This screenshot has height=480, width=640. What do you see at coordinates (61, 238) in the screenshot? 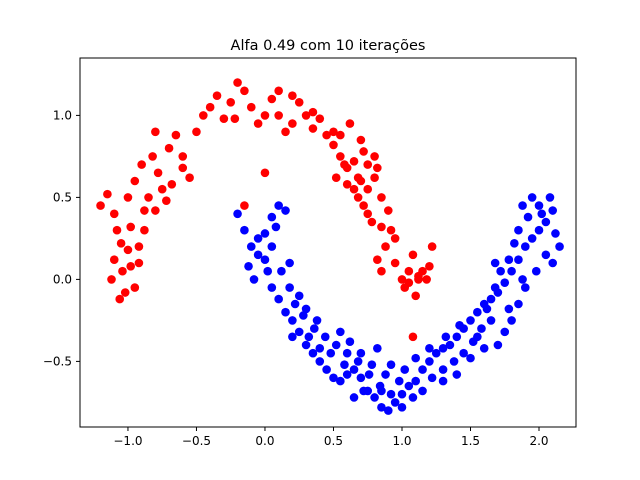
I see `y-axis: −0.5 0.0 0.5 1.0` at bounding box center [61, 238].